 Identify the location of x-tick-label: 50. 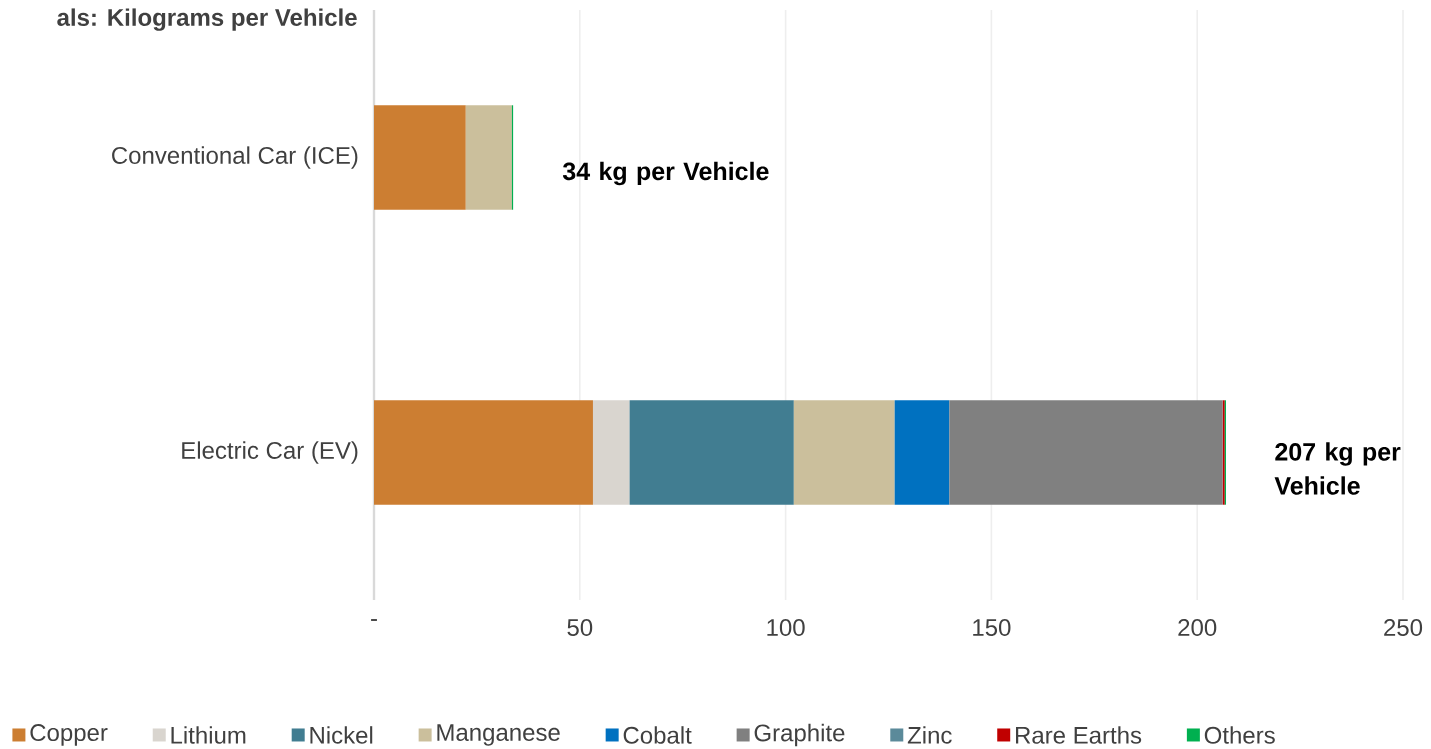
(580, 628).